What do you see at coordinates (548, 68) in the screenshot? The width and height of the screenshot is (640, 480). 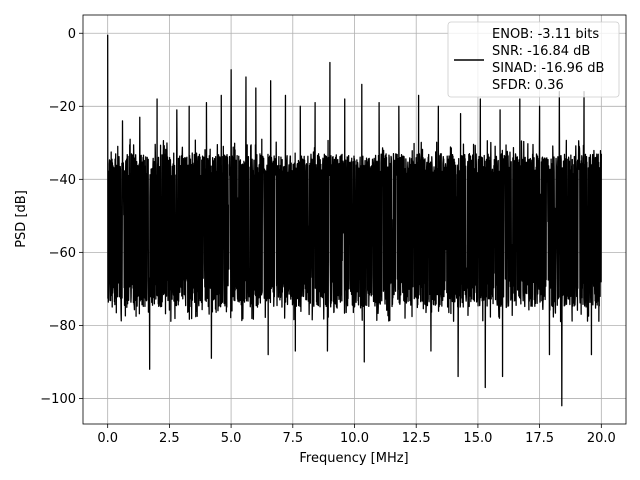 I see `legend-entry-sinad: SINAD: -16.96 dB` at bounding box center [548, 68].